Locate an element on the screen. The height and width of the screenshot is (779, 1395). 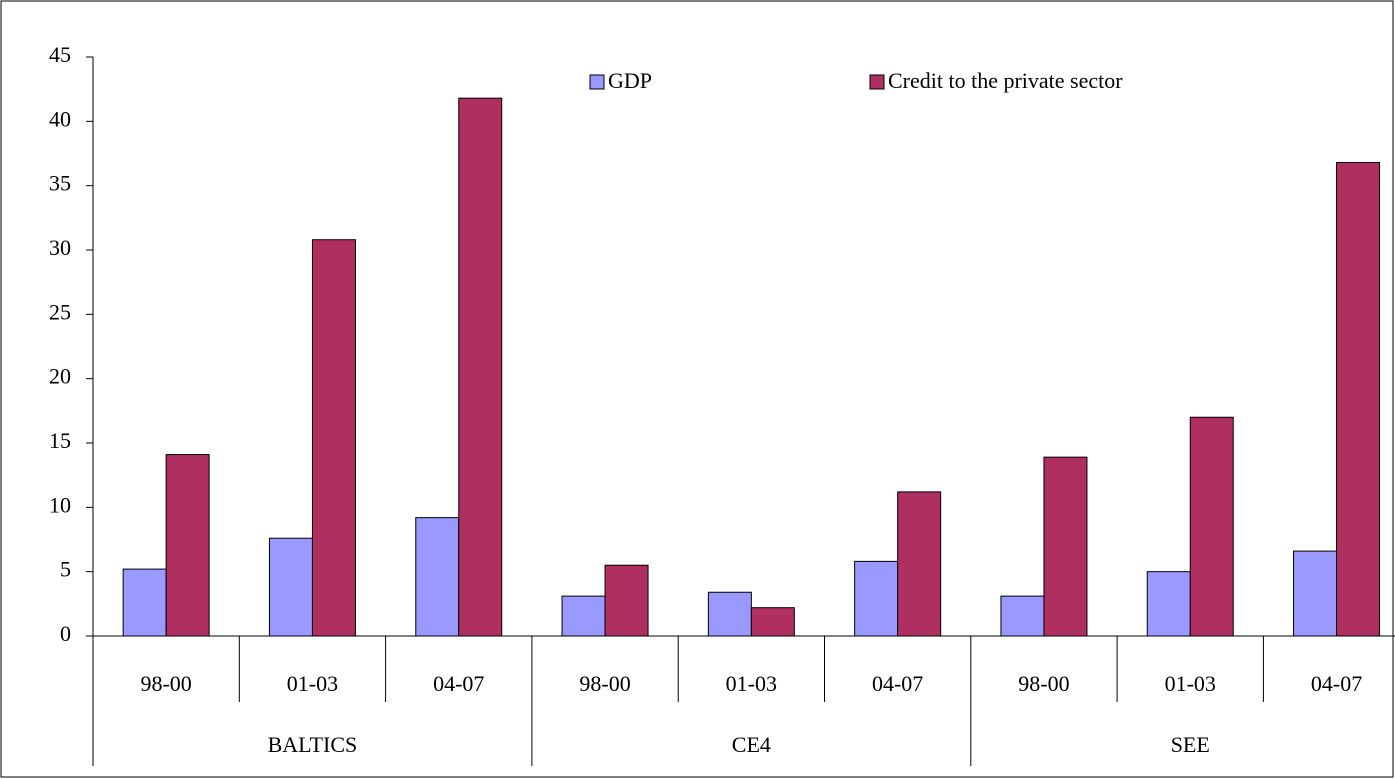
y-tick-label: 10 is located at coordinates (60, 504).